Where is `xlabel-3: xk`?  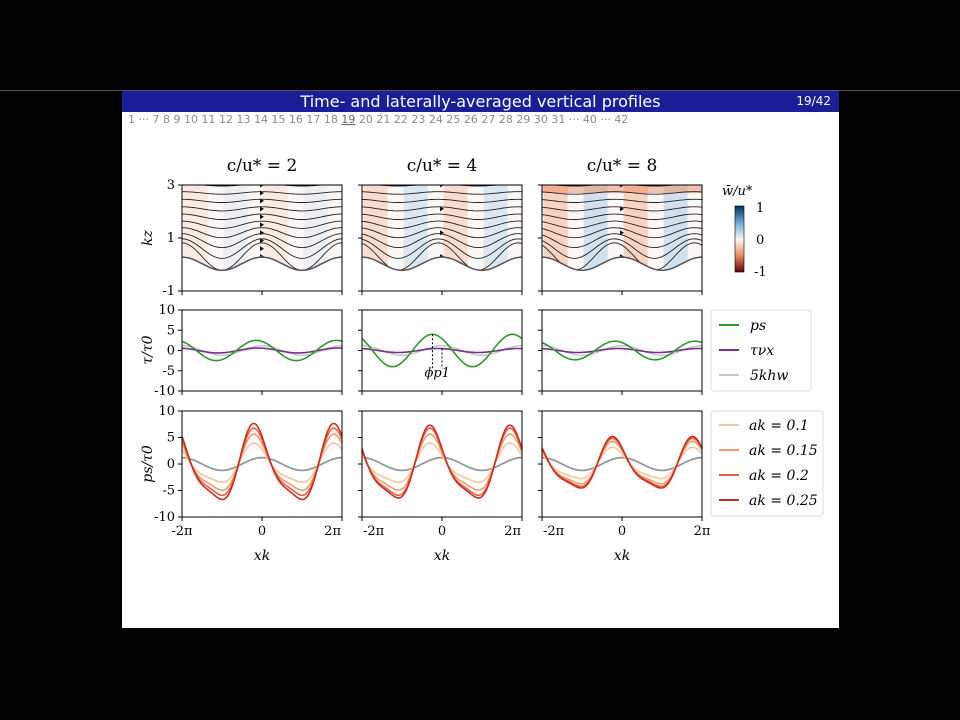
xlabel-3: xk is located at coordinates (622, 556).